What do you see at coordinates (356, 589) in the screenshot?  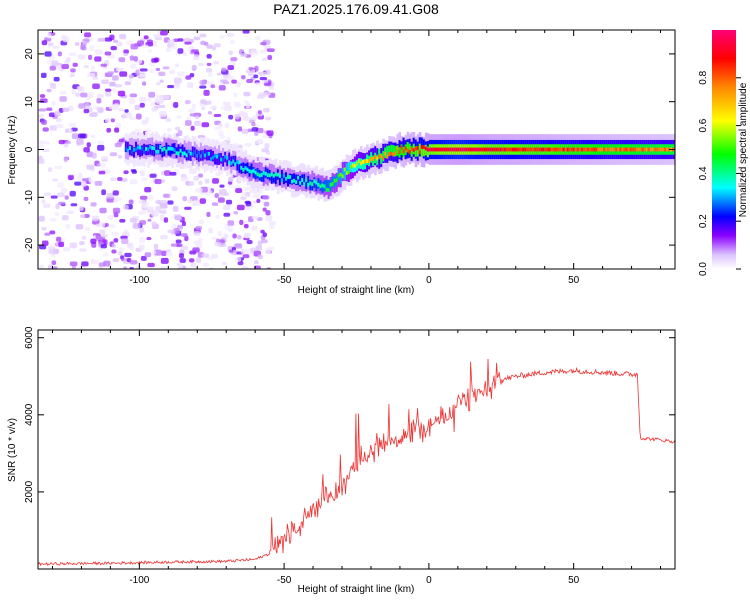 I see `snr-xlabel: Height of straight line (km)` at bounding box center [356, 589].